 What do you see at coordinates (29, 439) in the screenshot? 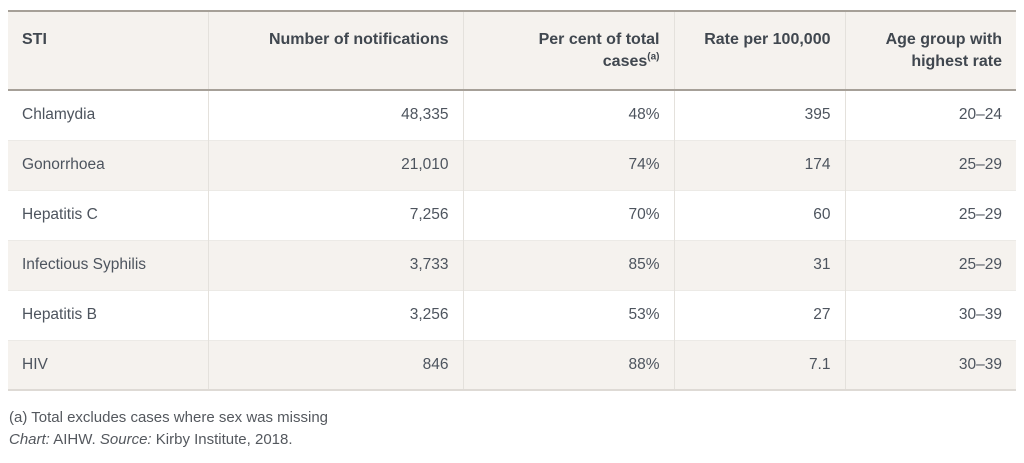
I see `chart-credit-label: Chart:` at bounding box center [29, 439].